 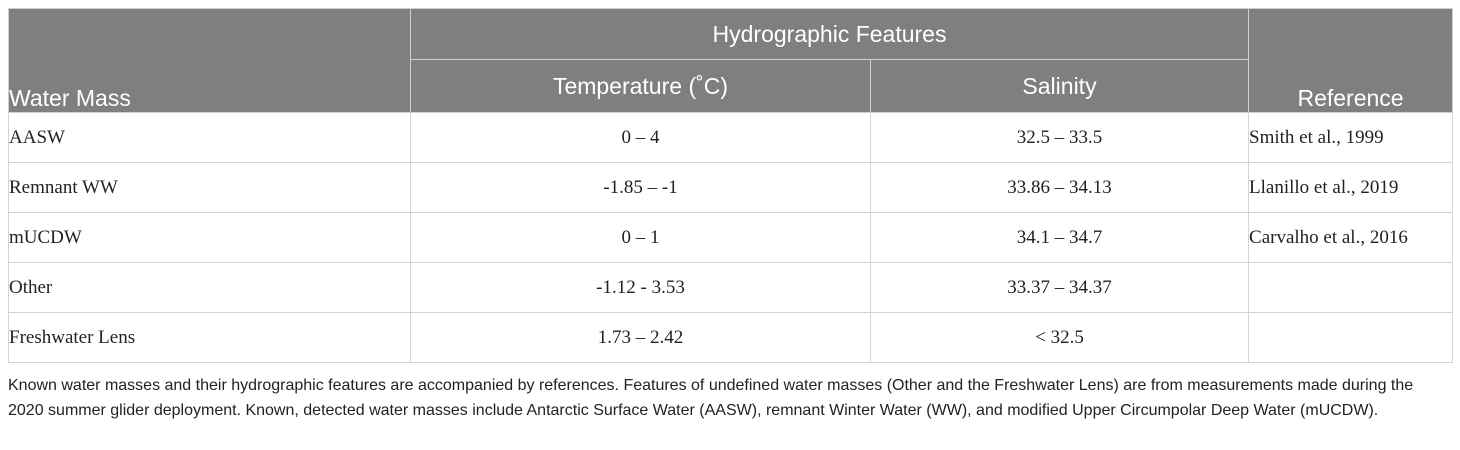 I want to click on cell-water-mass: mUCDW, so click(x=209, y=237).